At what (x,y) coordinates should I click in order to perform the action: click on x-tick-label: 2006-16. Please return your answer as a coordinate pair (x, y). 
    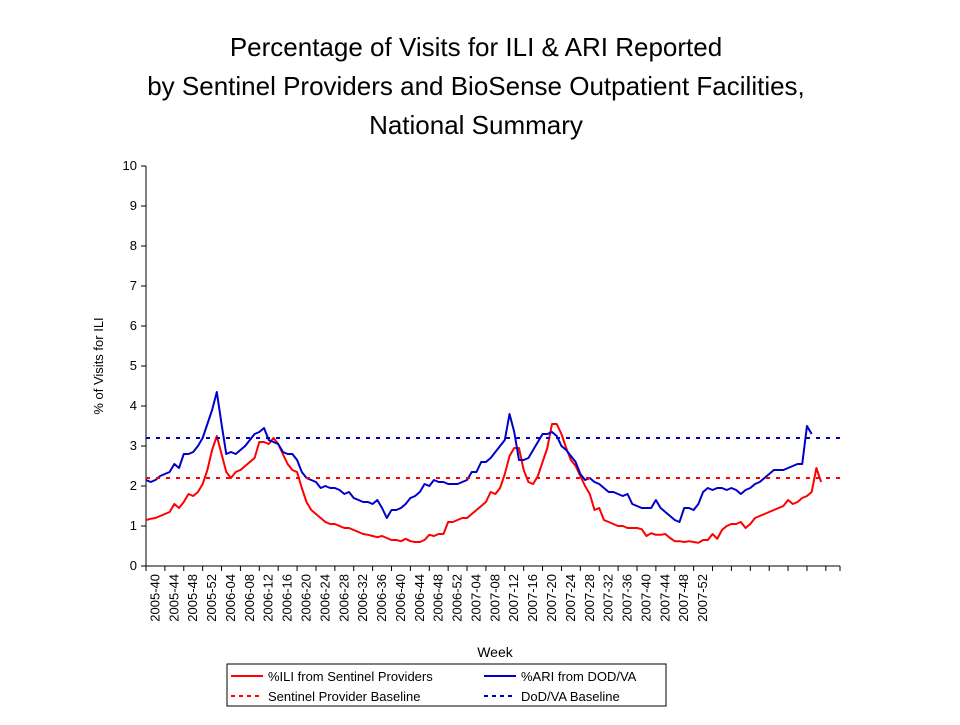
    Looking at the image, I should click on (287, 598).